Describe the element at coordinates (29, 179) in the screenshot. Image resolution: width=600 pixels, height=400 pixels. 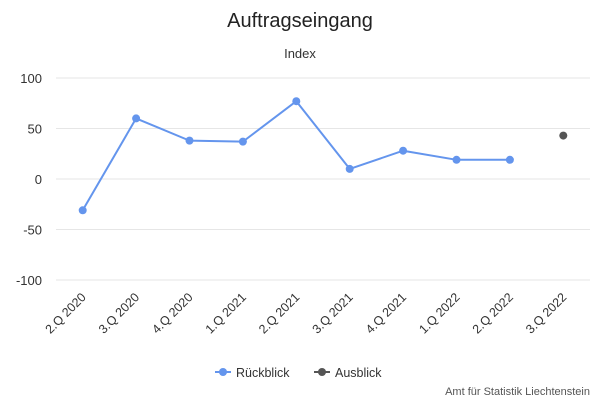
I see `y-axis-labels: 100 50 0 -50 -100` at that location.